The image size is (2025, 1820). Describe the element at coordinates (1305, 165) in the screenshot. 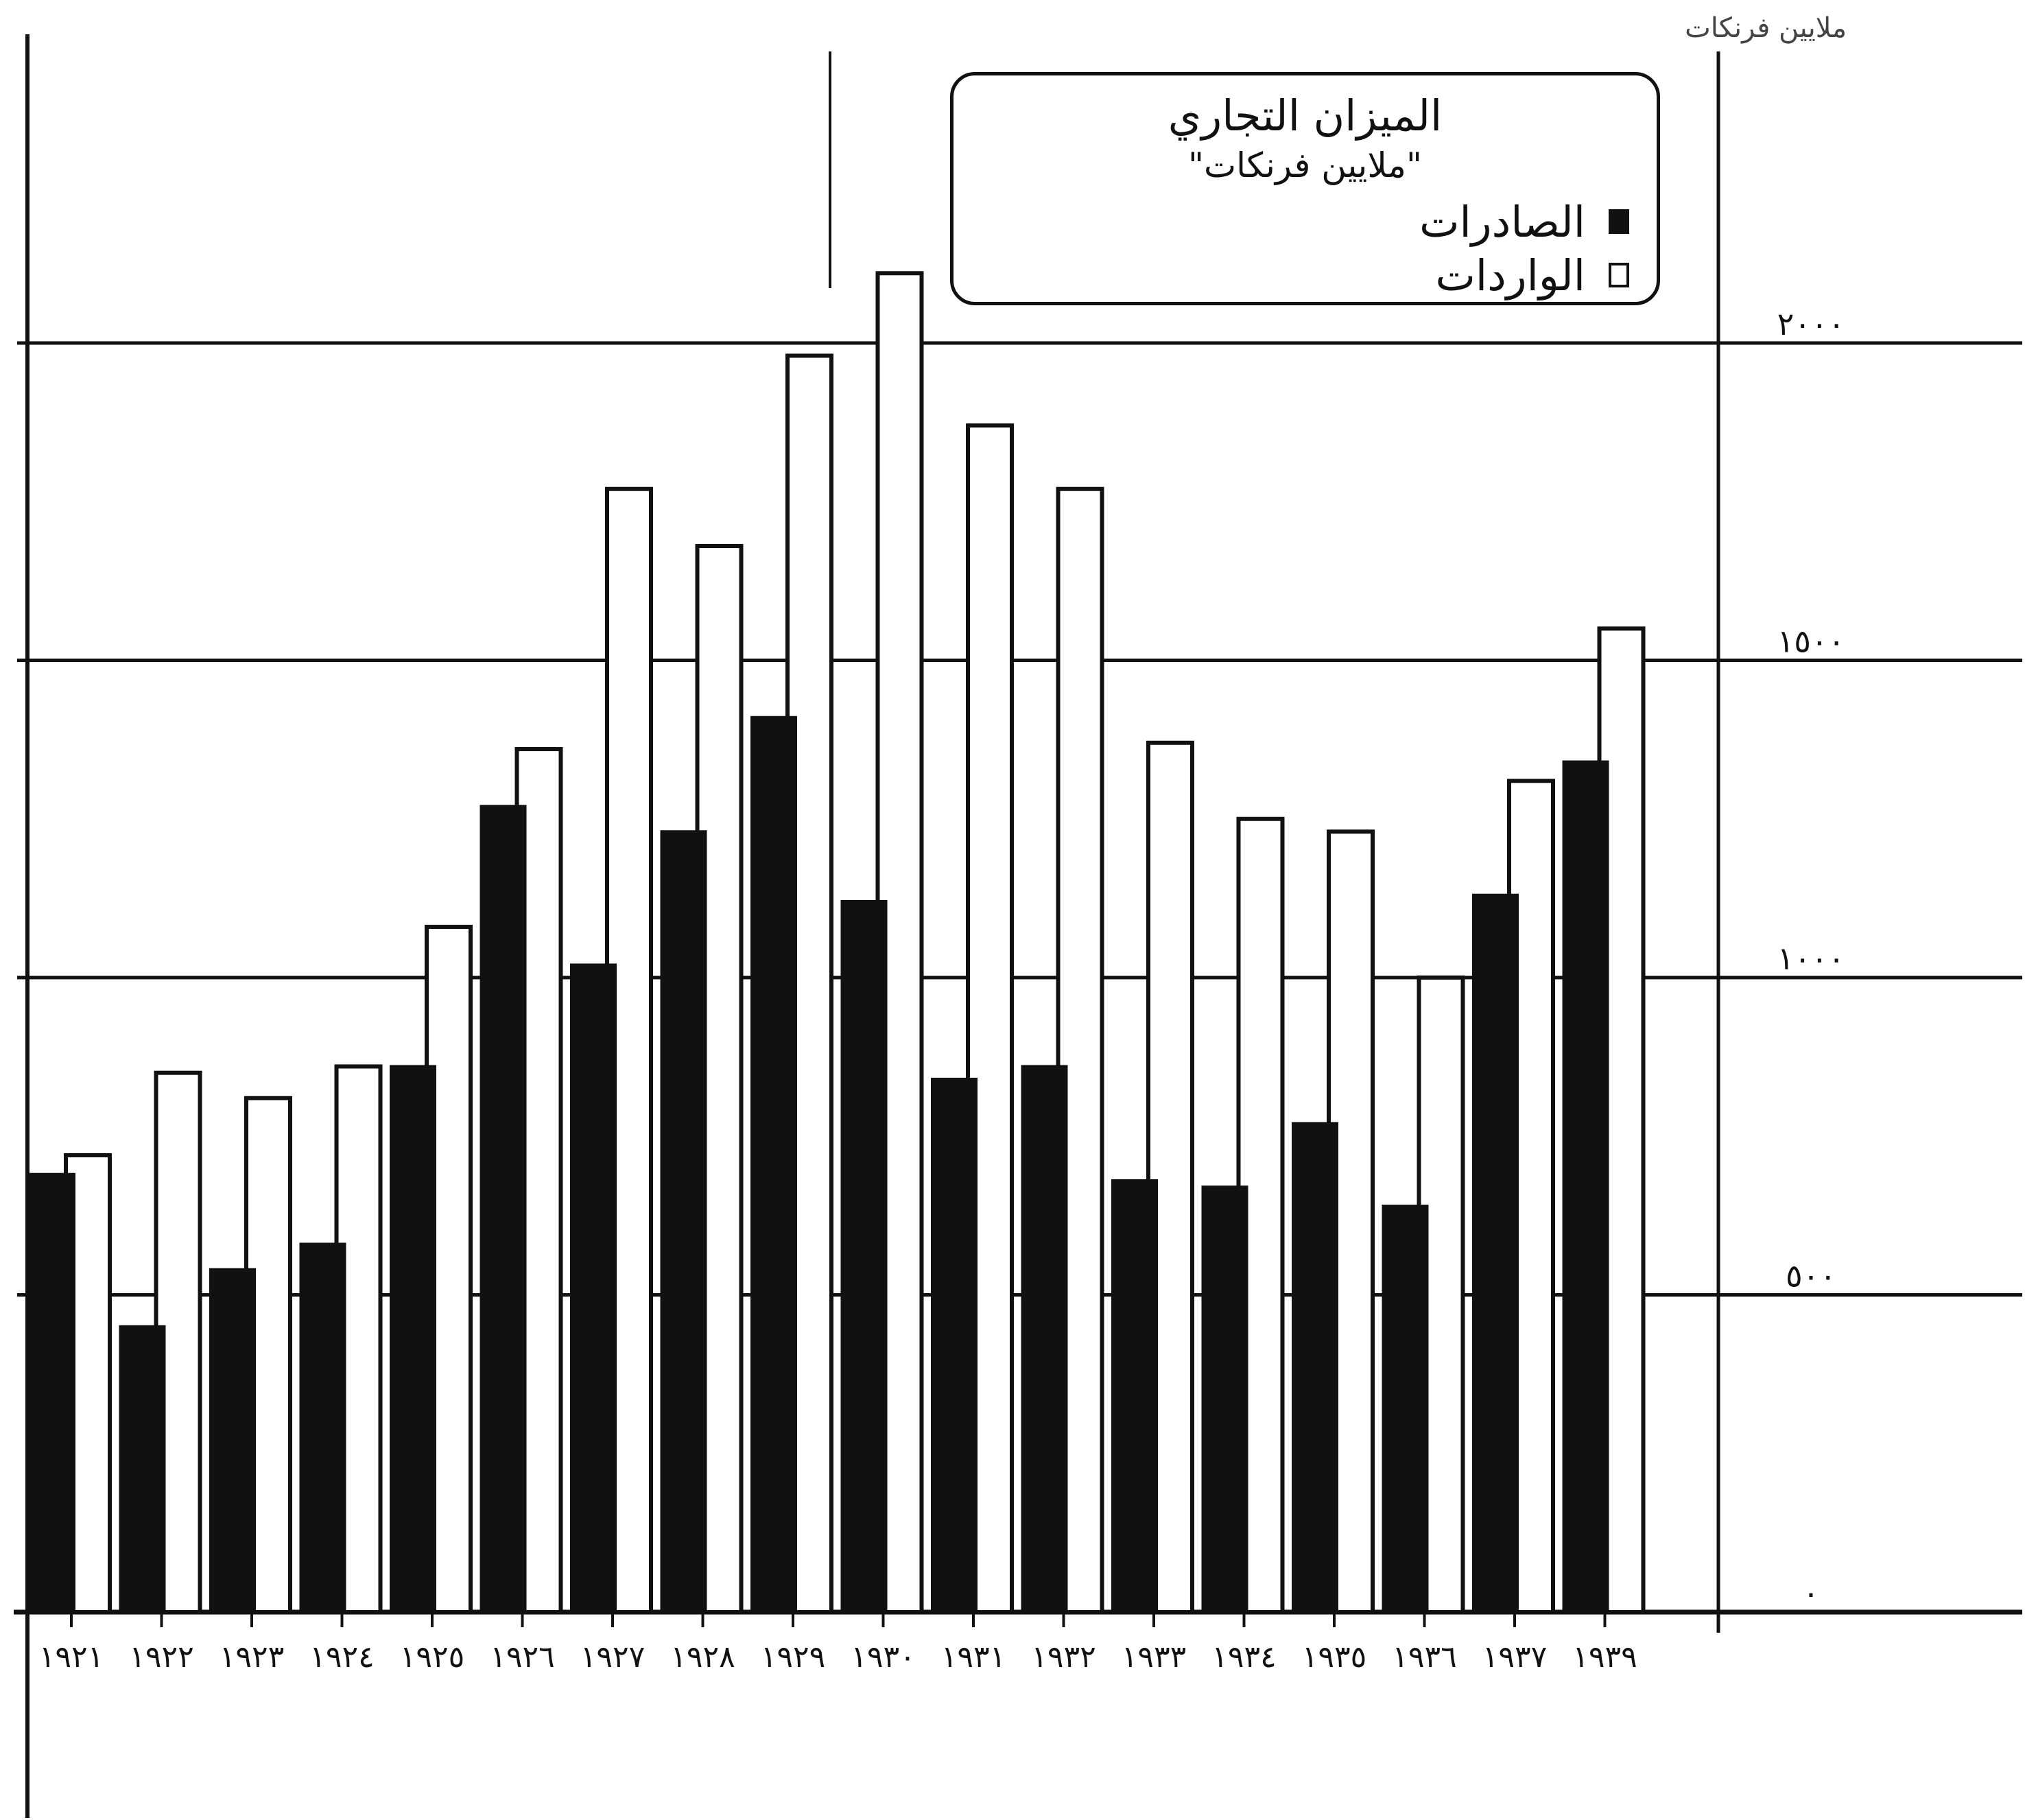

I see `chart-subtitle: "ملايين فرنكات"` at that location.